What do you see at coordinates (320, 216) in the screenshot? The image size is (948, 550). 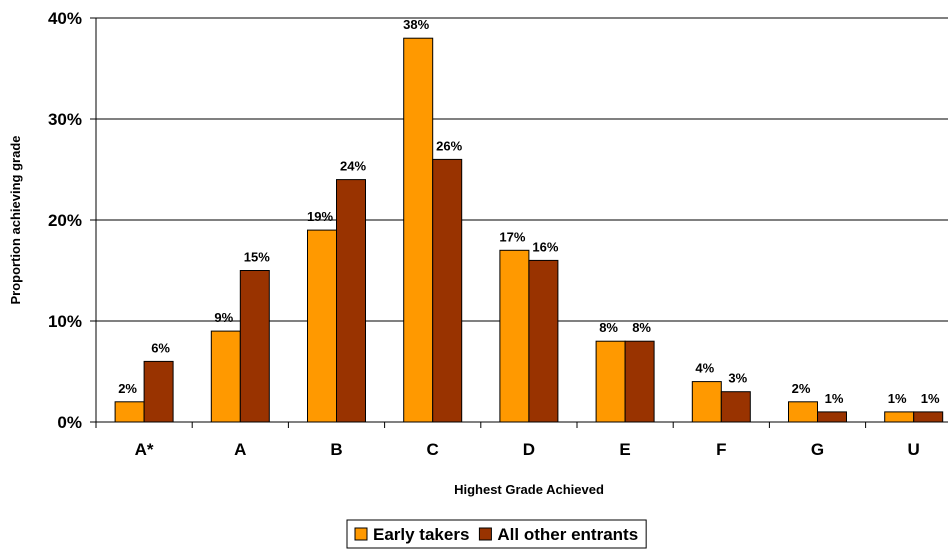 I see `data-label: 19%` at bounding box center [320, 216].